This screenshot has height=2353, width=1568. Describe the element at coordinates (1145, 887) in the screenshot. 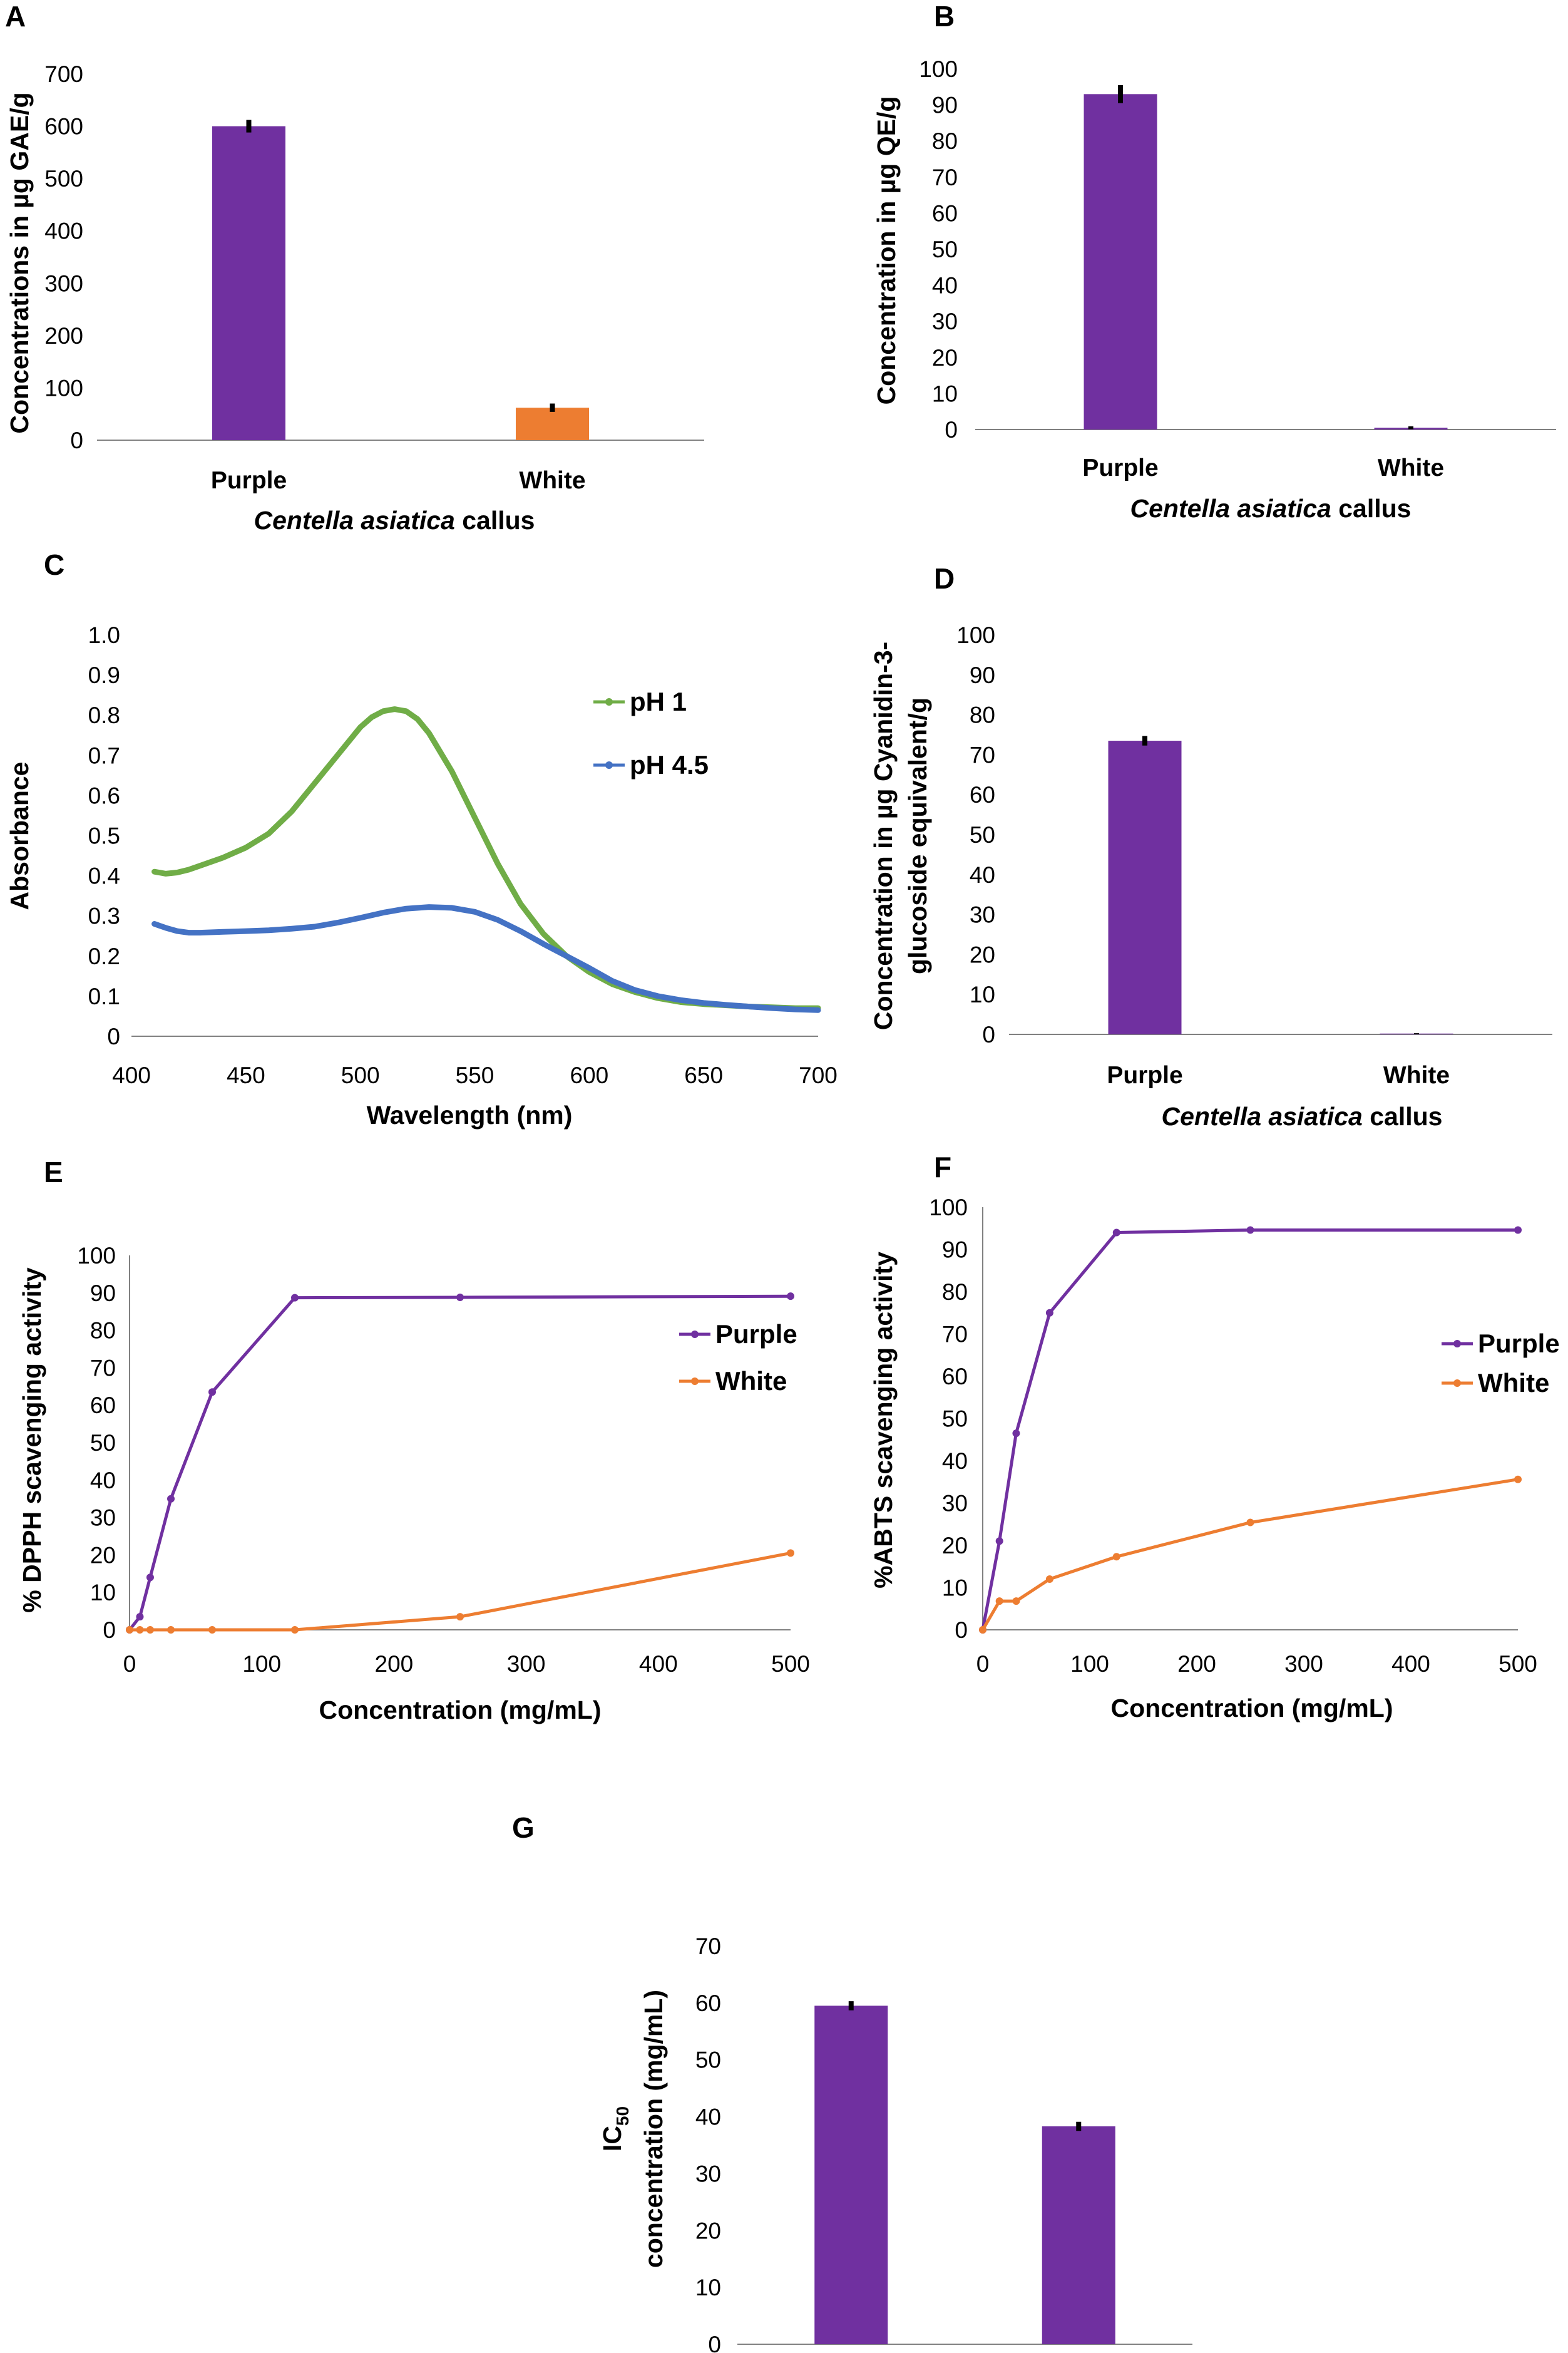

I see `panel-d-bar-purple` at that location.